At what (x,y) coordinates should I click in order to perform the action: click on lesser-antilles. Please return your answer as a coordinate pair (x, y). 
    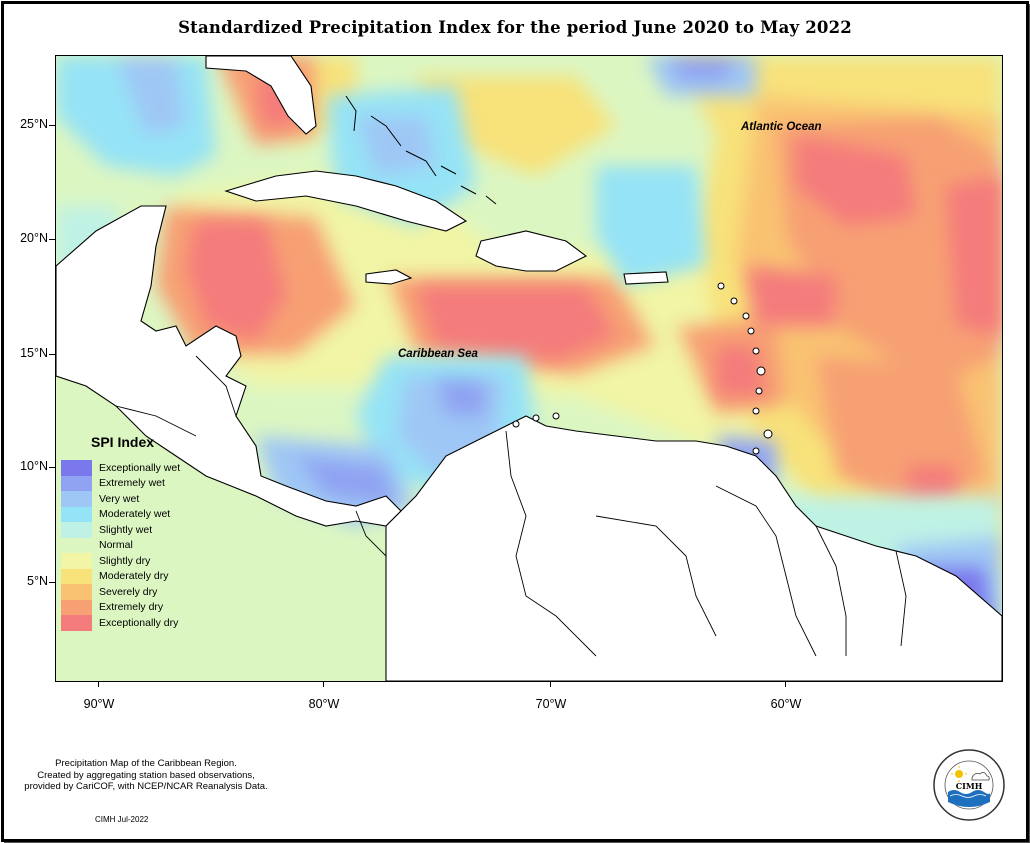
    Looking at the image, I should click on (642, 368).